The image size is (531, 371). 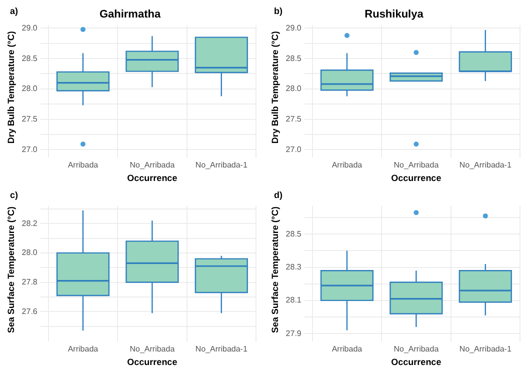 I want to click on y-tick-label: 28.3, so click(x=294, y=267).